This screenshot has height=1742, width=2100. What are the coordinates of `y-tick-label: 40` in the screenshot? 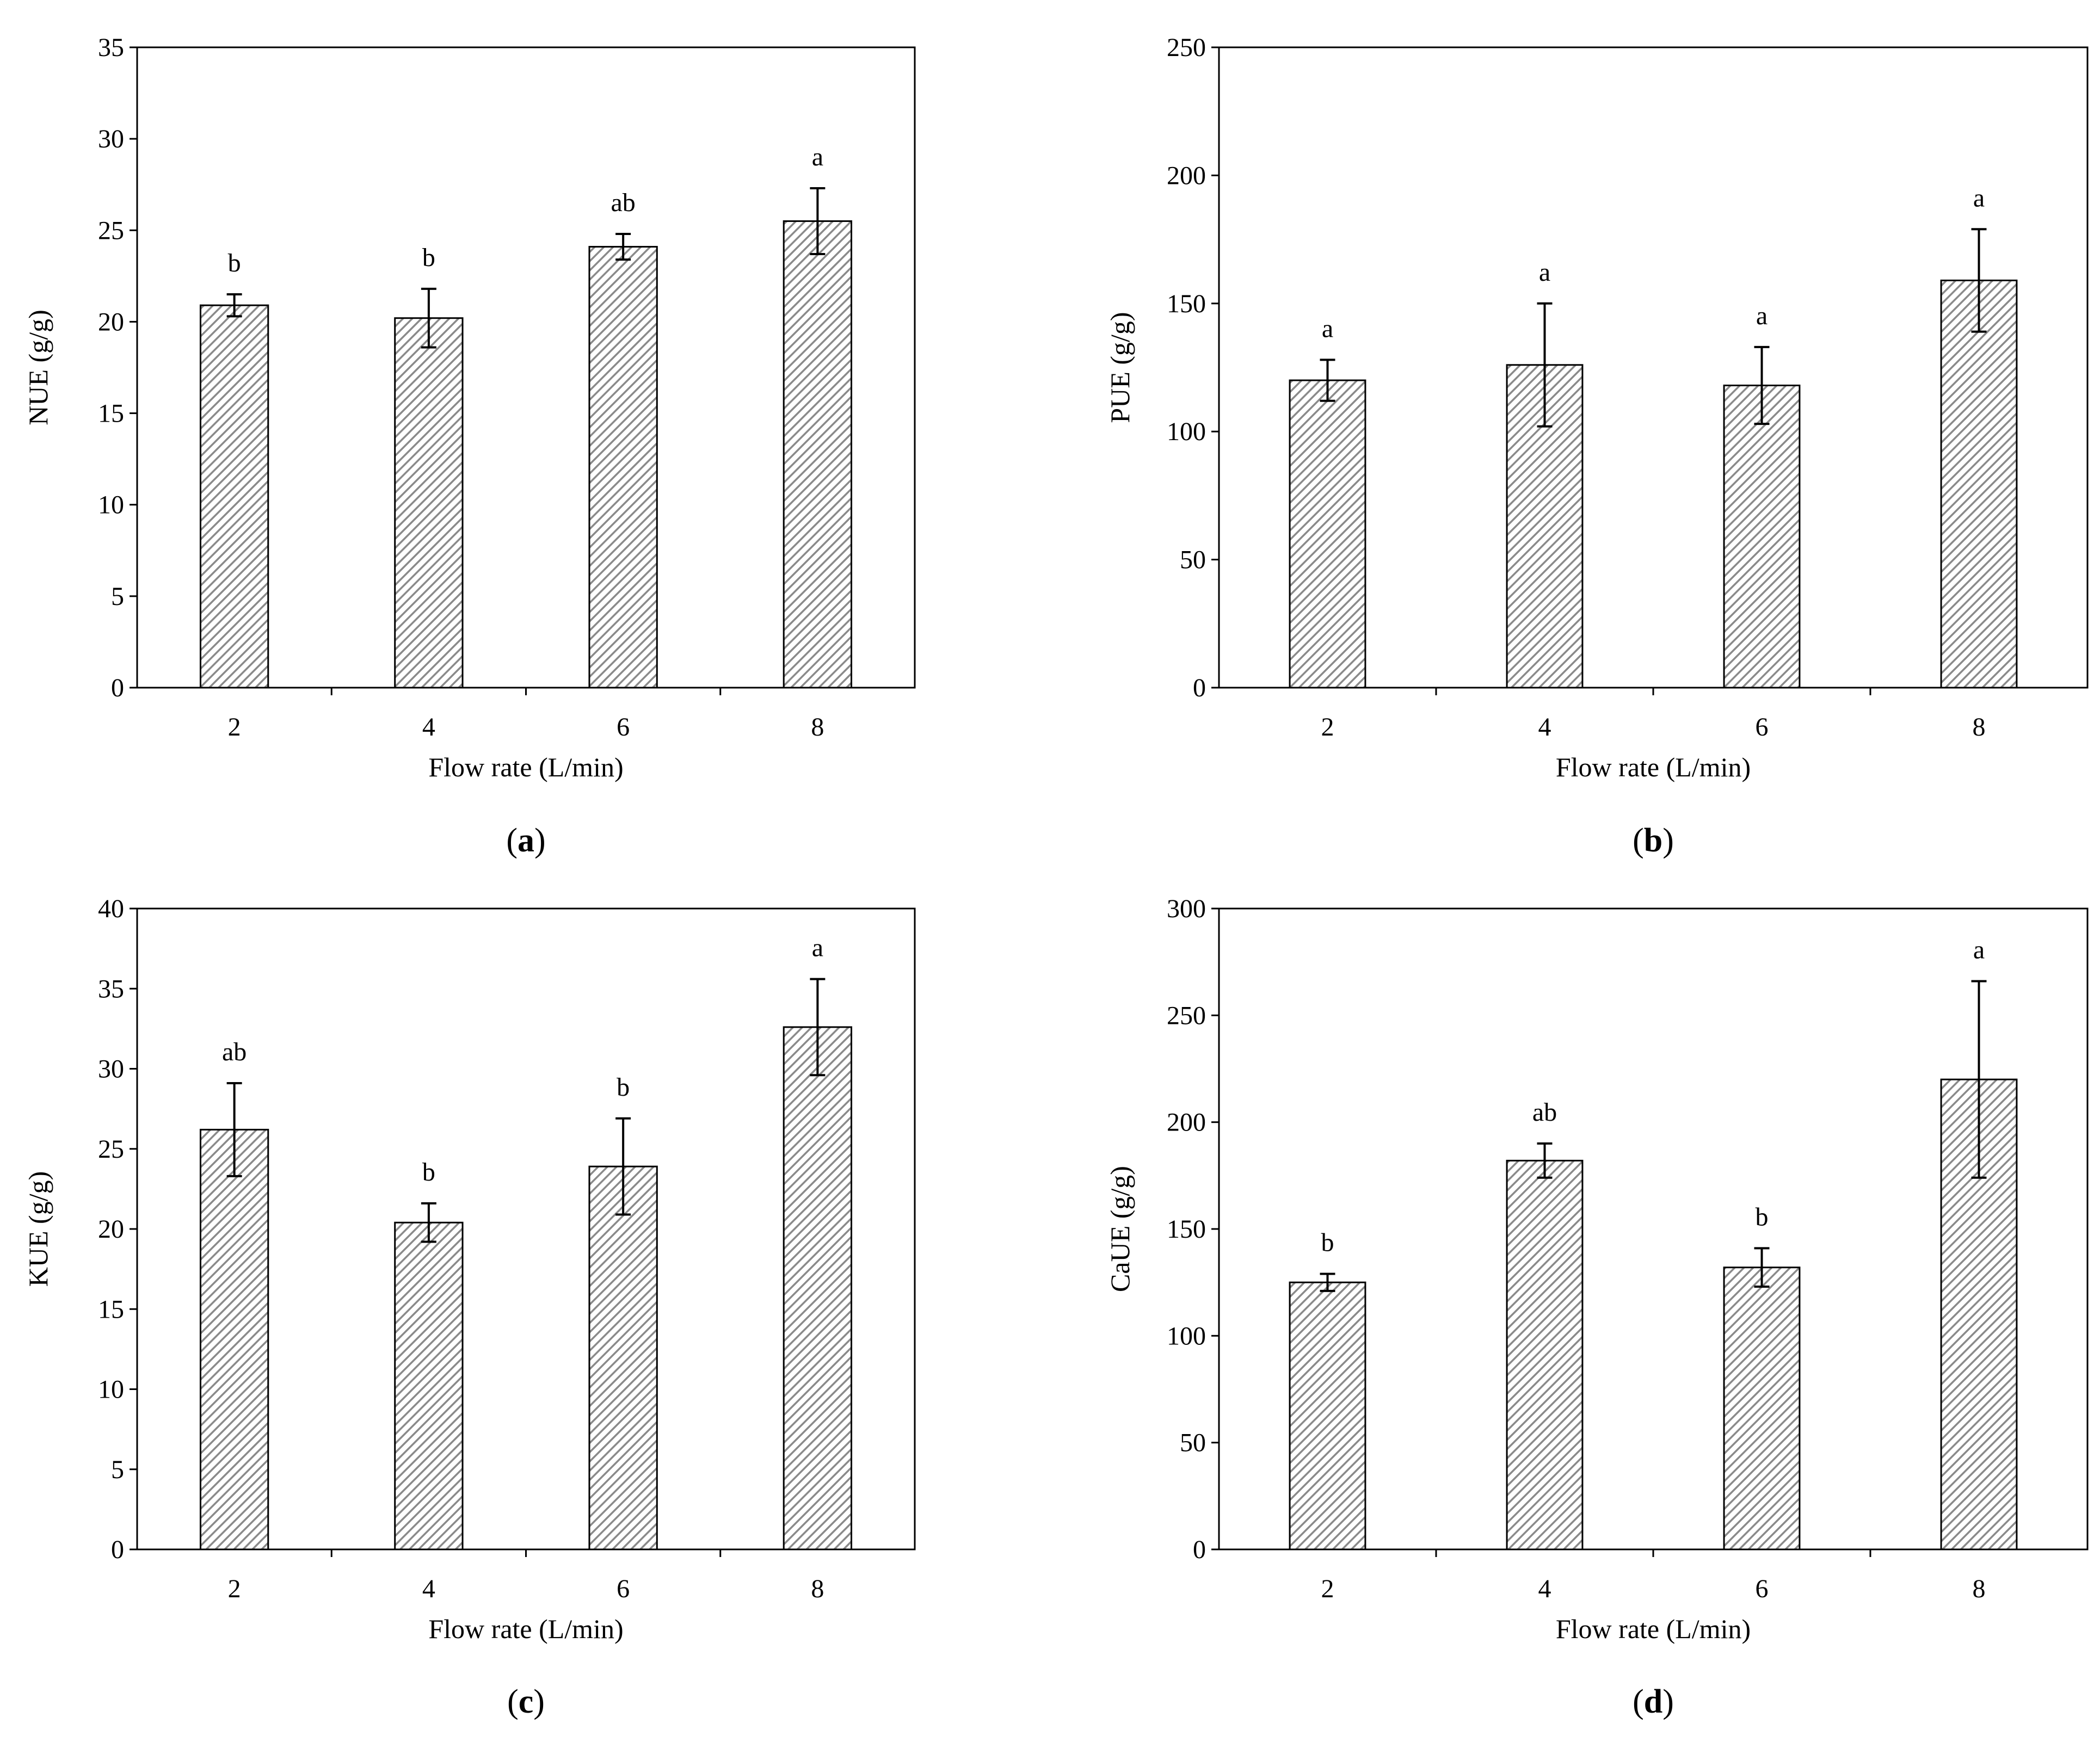 It's located at (111, 908).